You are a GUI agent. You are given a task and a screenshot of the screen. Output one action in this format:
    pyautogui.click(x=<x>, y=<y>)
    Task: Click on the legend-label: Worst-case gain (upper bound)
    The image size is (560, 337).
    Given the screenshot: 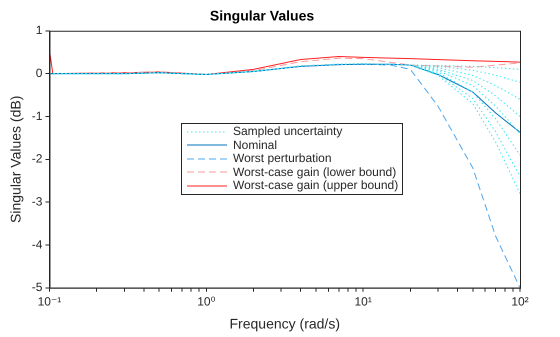 What is the action you would take?
    pyautogui.click(x=315, y=185)
    